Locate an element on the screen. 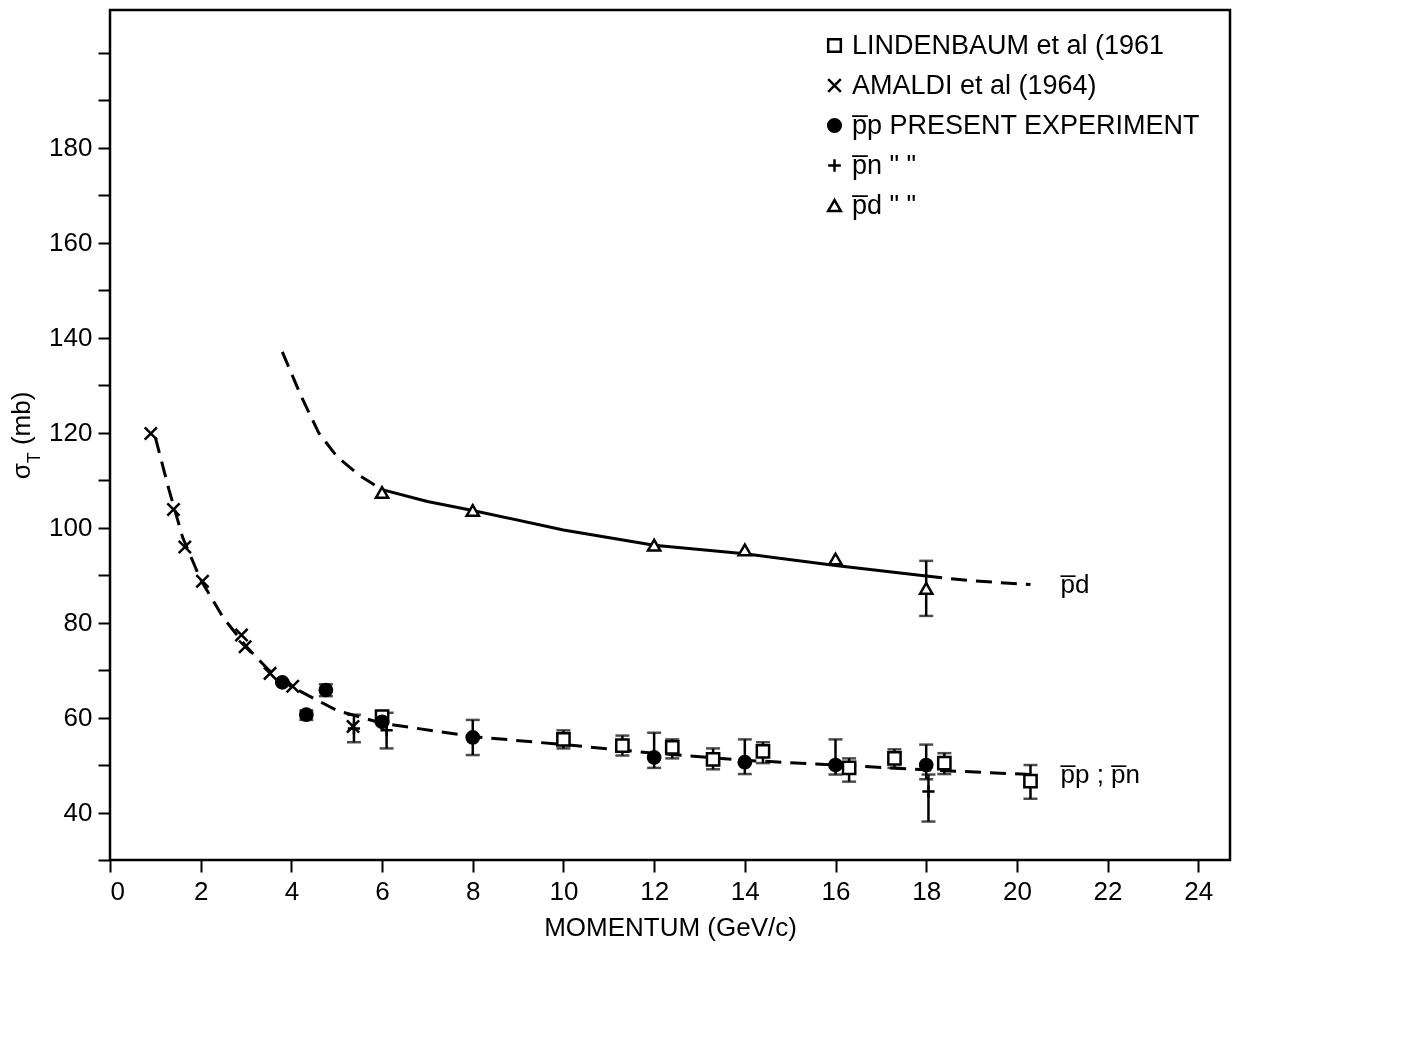  x-tick-label: 2 is located at coordinates (201, 890).